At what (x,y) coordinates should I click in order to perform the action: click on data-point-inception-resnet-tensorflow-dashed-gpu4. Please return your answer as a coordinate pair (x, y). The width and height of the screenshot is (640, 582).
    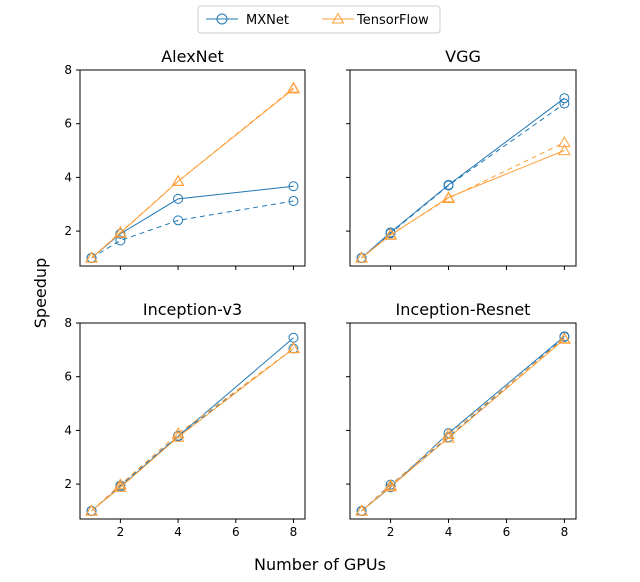
    Looking at the image, I should click on (448, 433).